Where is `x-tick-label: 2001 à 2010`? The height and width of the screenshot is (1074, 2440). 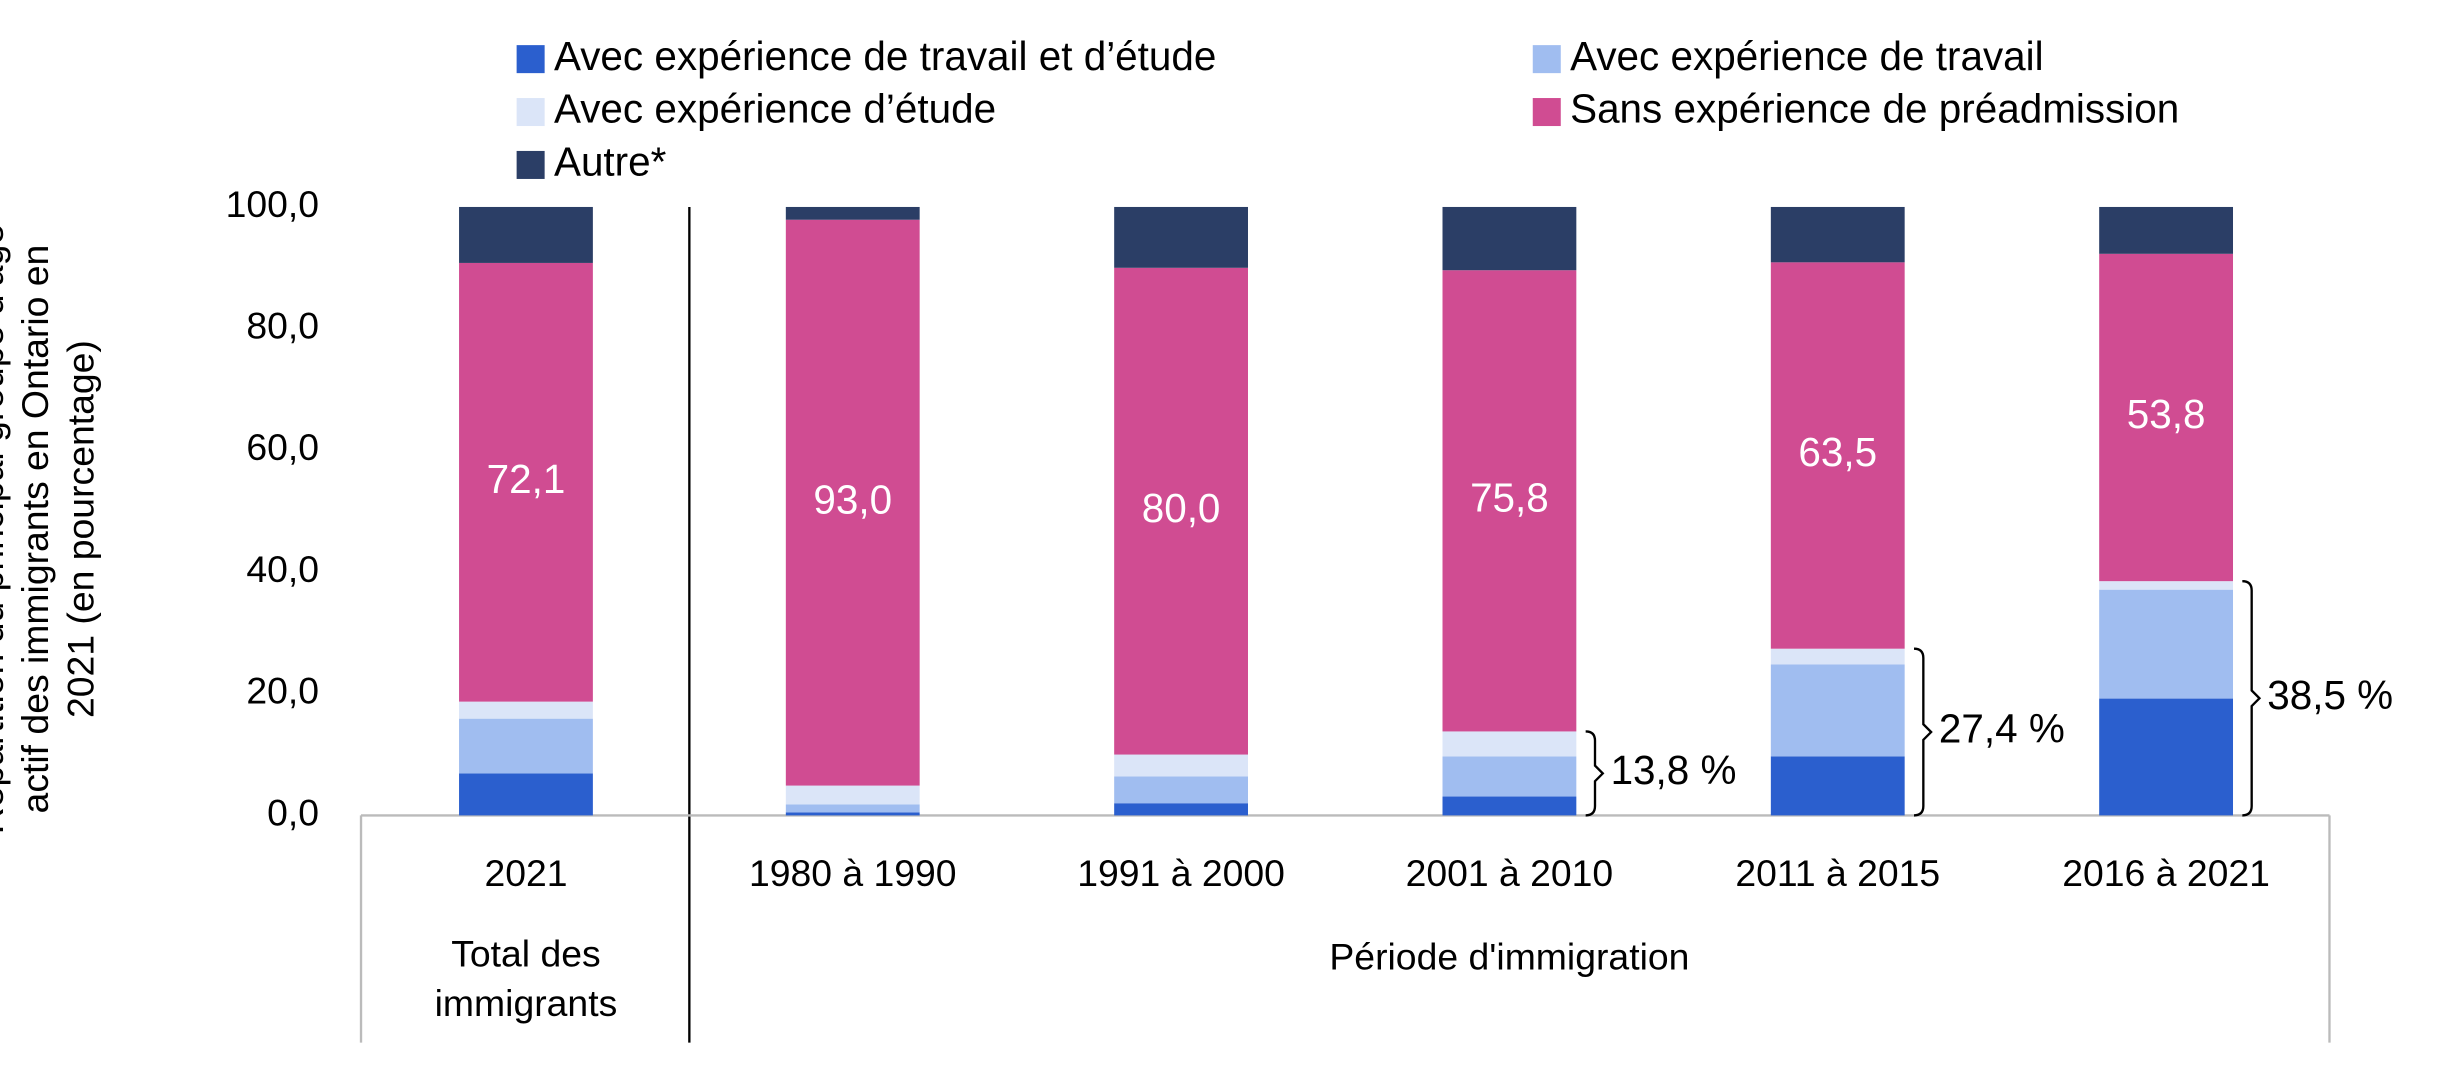
x-tick-label: 2001 à 2010 is located at coordinates (1510, 873).